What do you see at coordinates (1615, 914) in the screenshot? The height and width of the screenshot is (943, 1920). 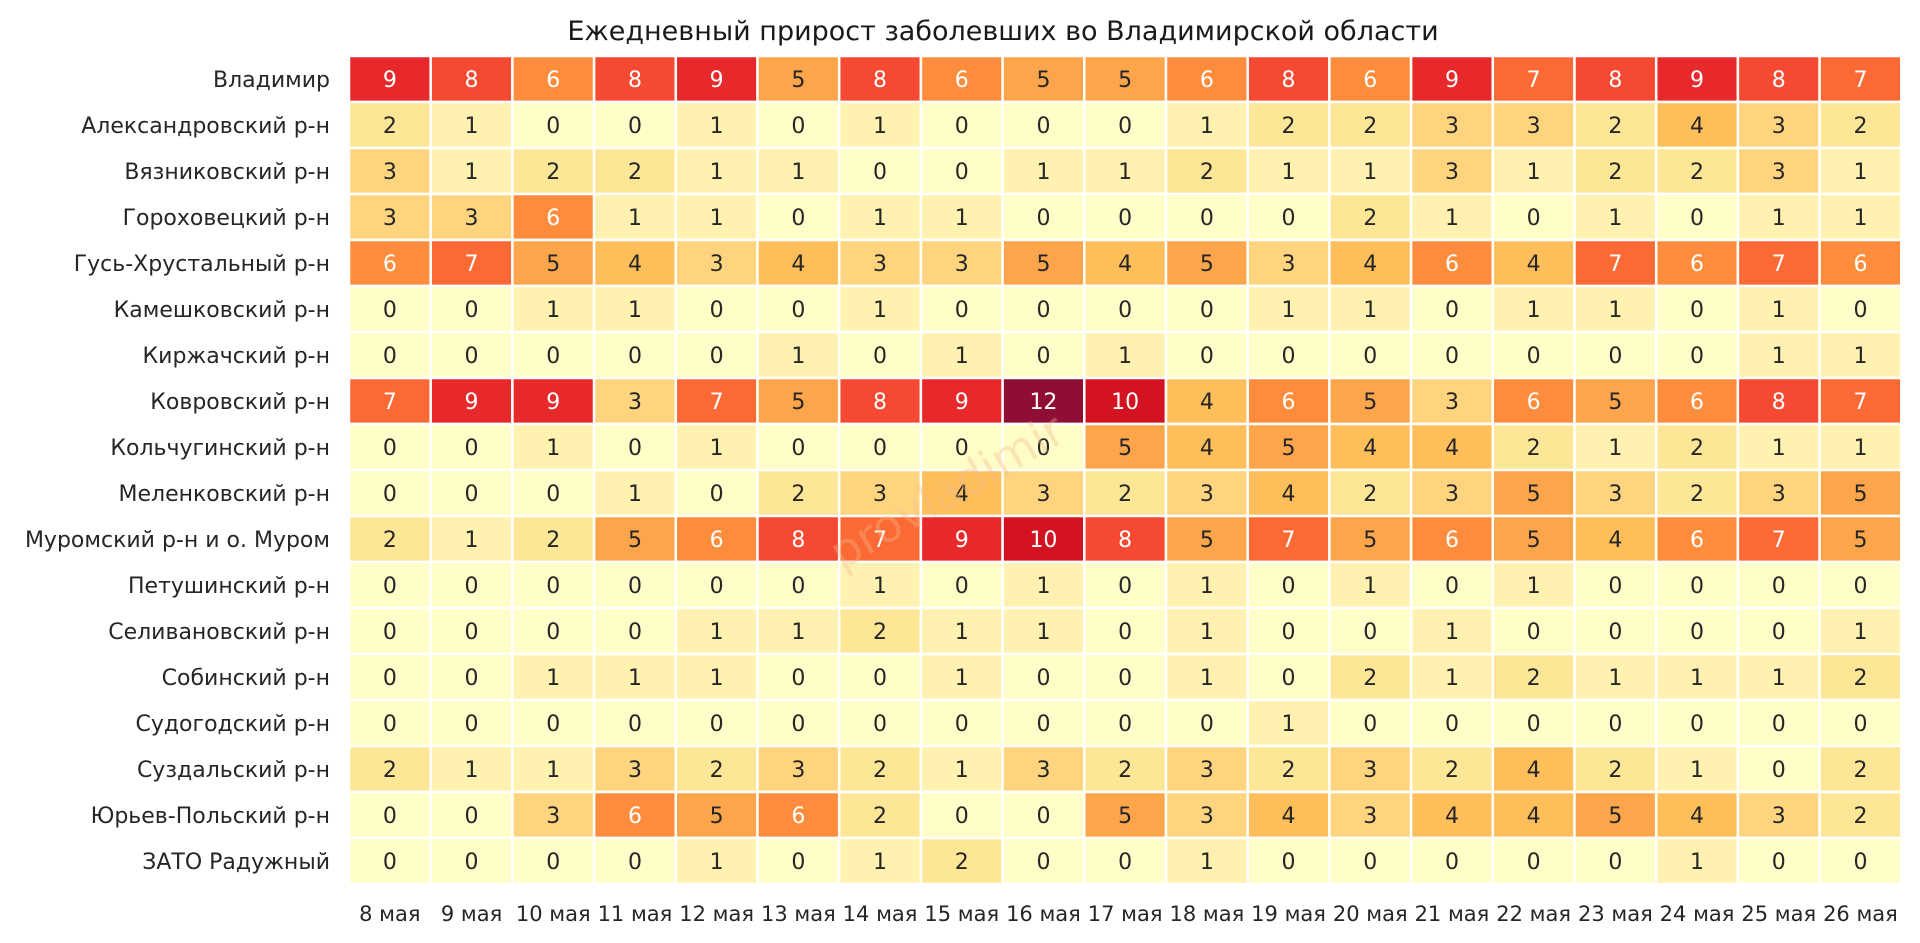 I see `column-label: 23 мая` at bounding box center [1615, 914].